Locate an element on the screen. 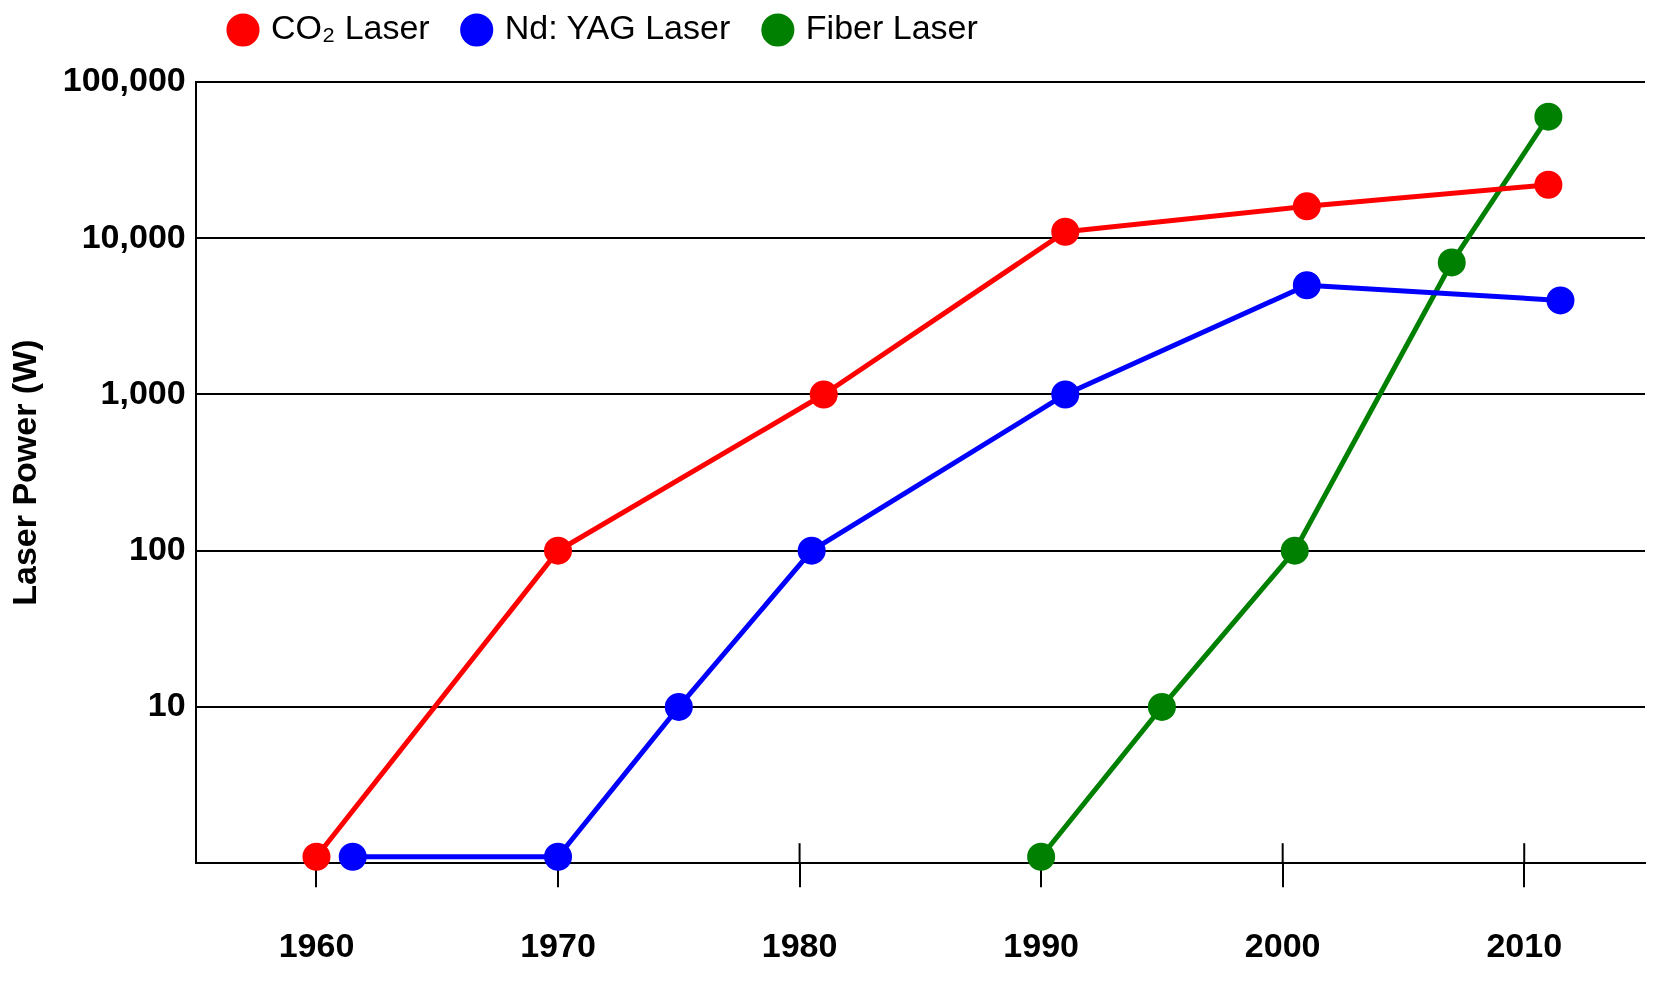 The width and height of the screenshot is (1660, 986). y-tick-label: 10 is located at coordinates (166, 704).